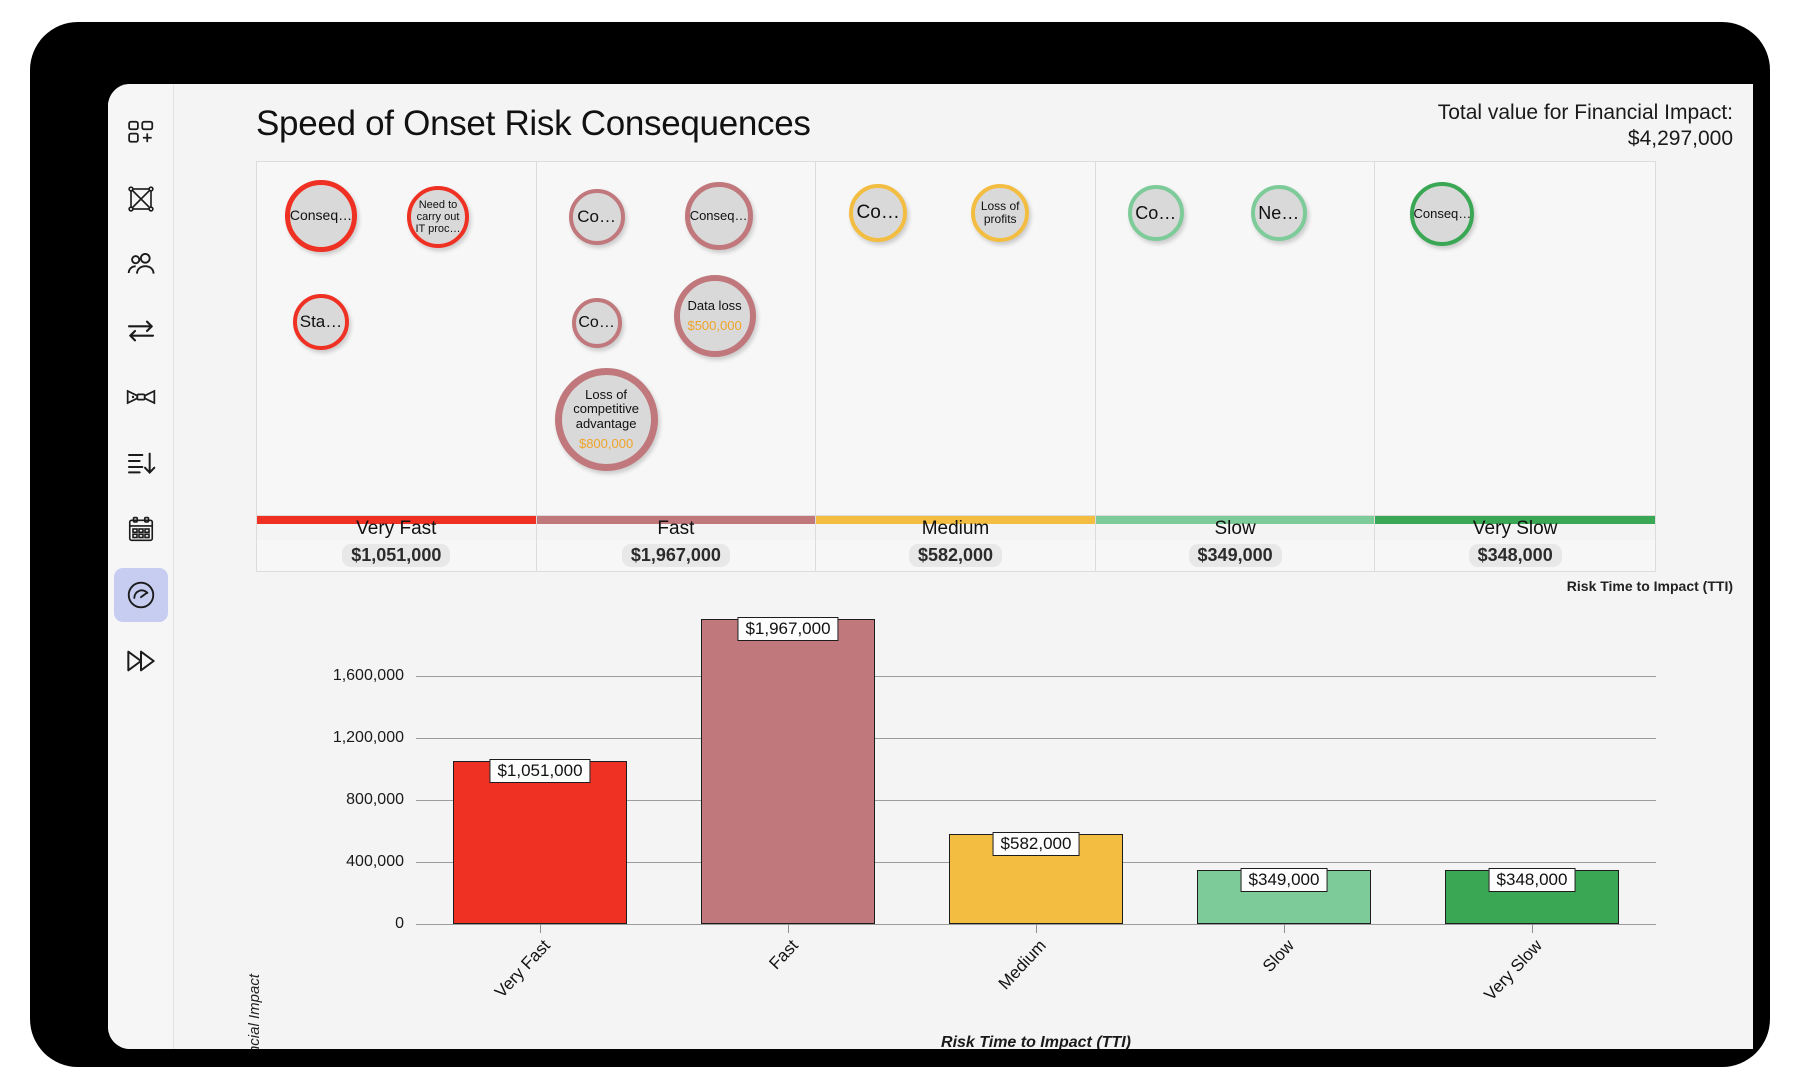 This screenshot has height=1087, width=1800. I want to click on bar-value-label: $1,967,000, so click(788, 629).